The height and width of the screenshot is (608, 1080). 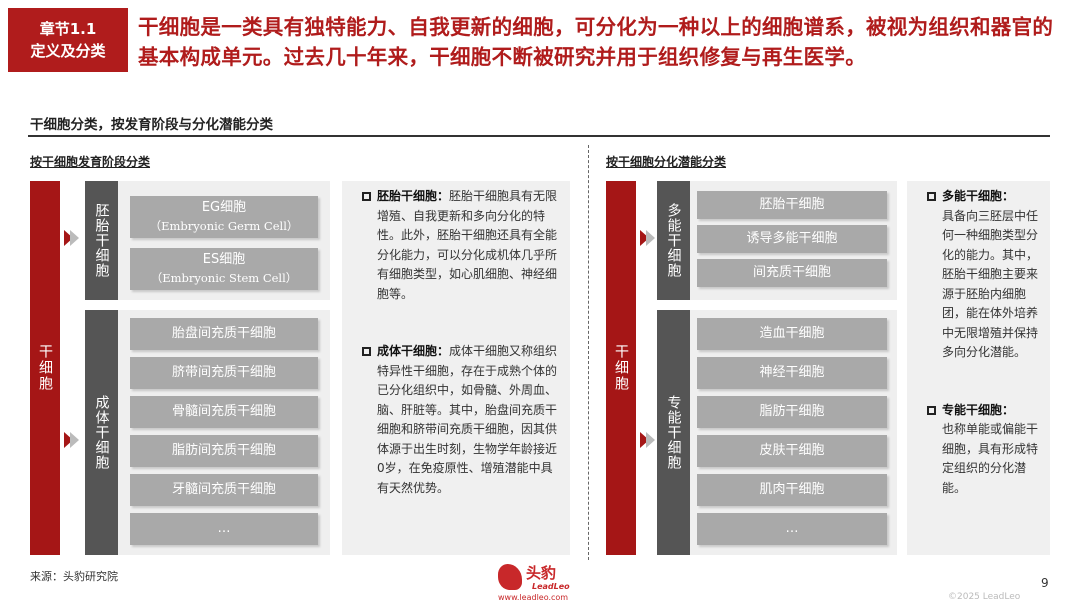 I want to click on column-divider, so click(x=588, y=352).